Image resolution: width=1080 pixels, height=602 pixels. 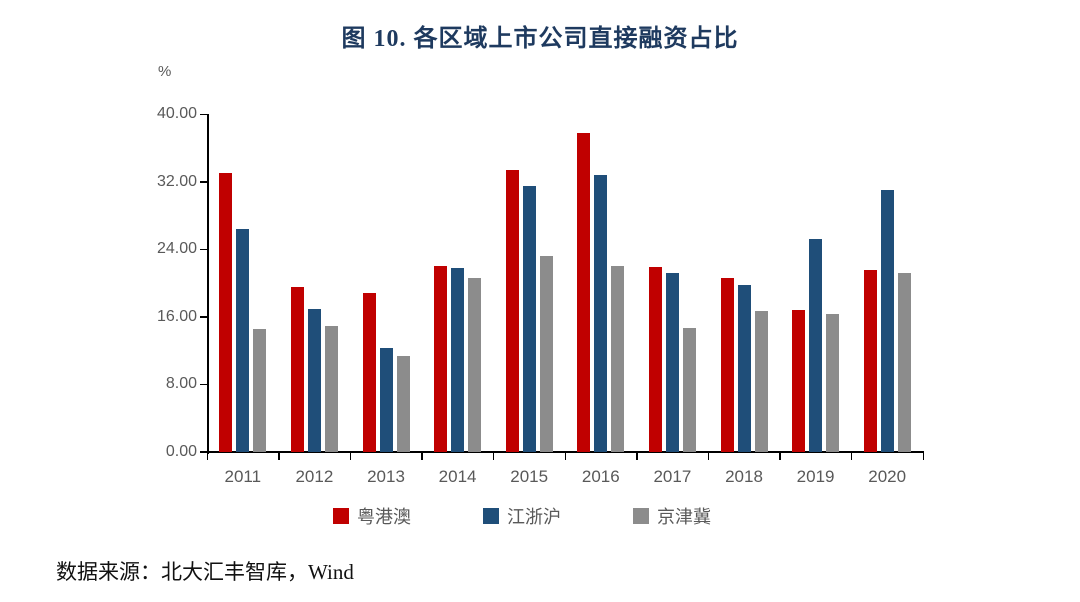 What do you see at coordinates (369, 372) in the screenshot?
I see `bar-yuegangao-2013` at bounding box center [369, 372].